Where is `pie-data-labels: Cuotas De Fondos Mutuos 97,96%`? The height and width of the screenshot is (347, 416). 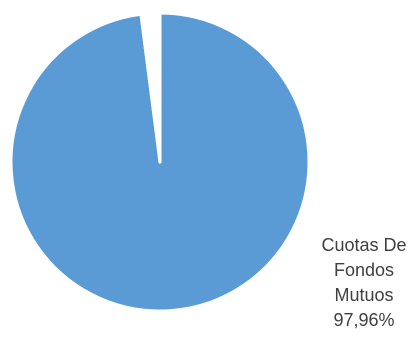 pie-data-labels: Cuotas De Fondos Mutuos 97,96% is located at coordinates (363, 282).